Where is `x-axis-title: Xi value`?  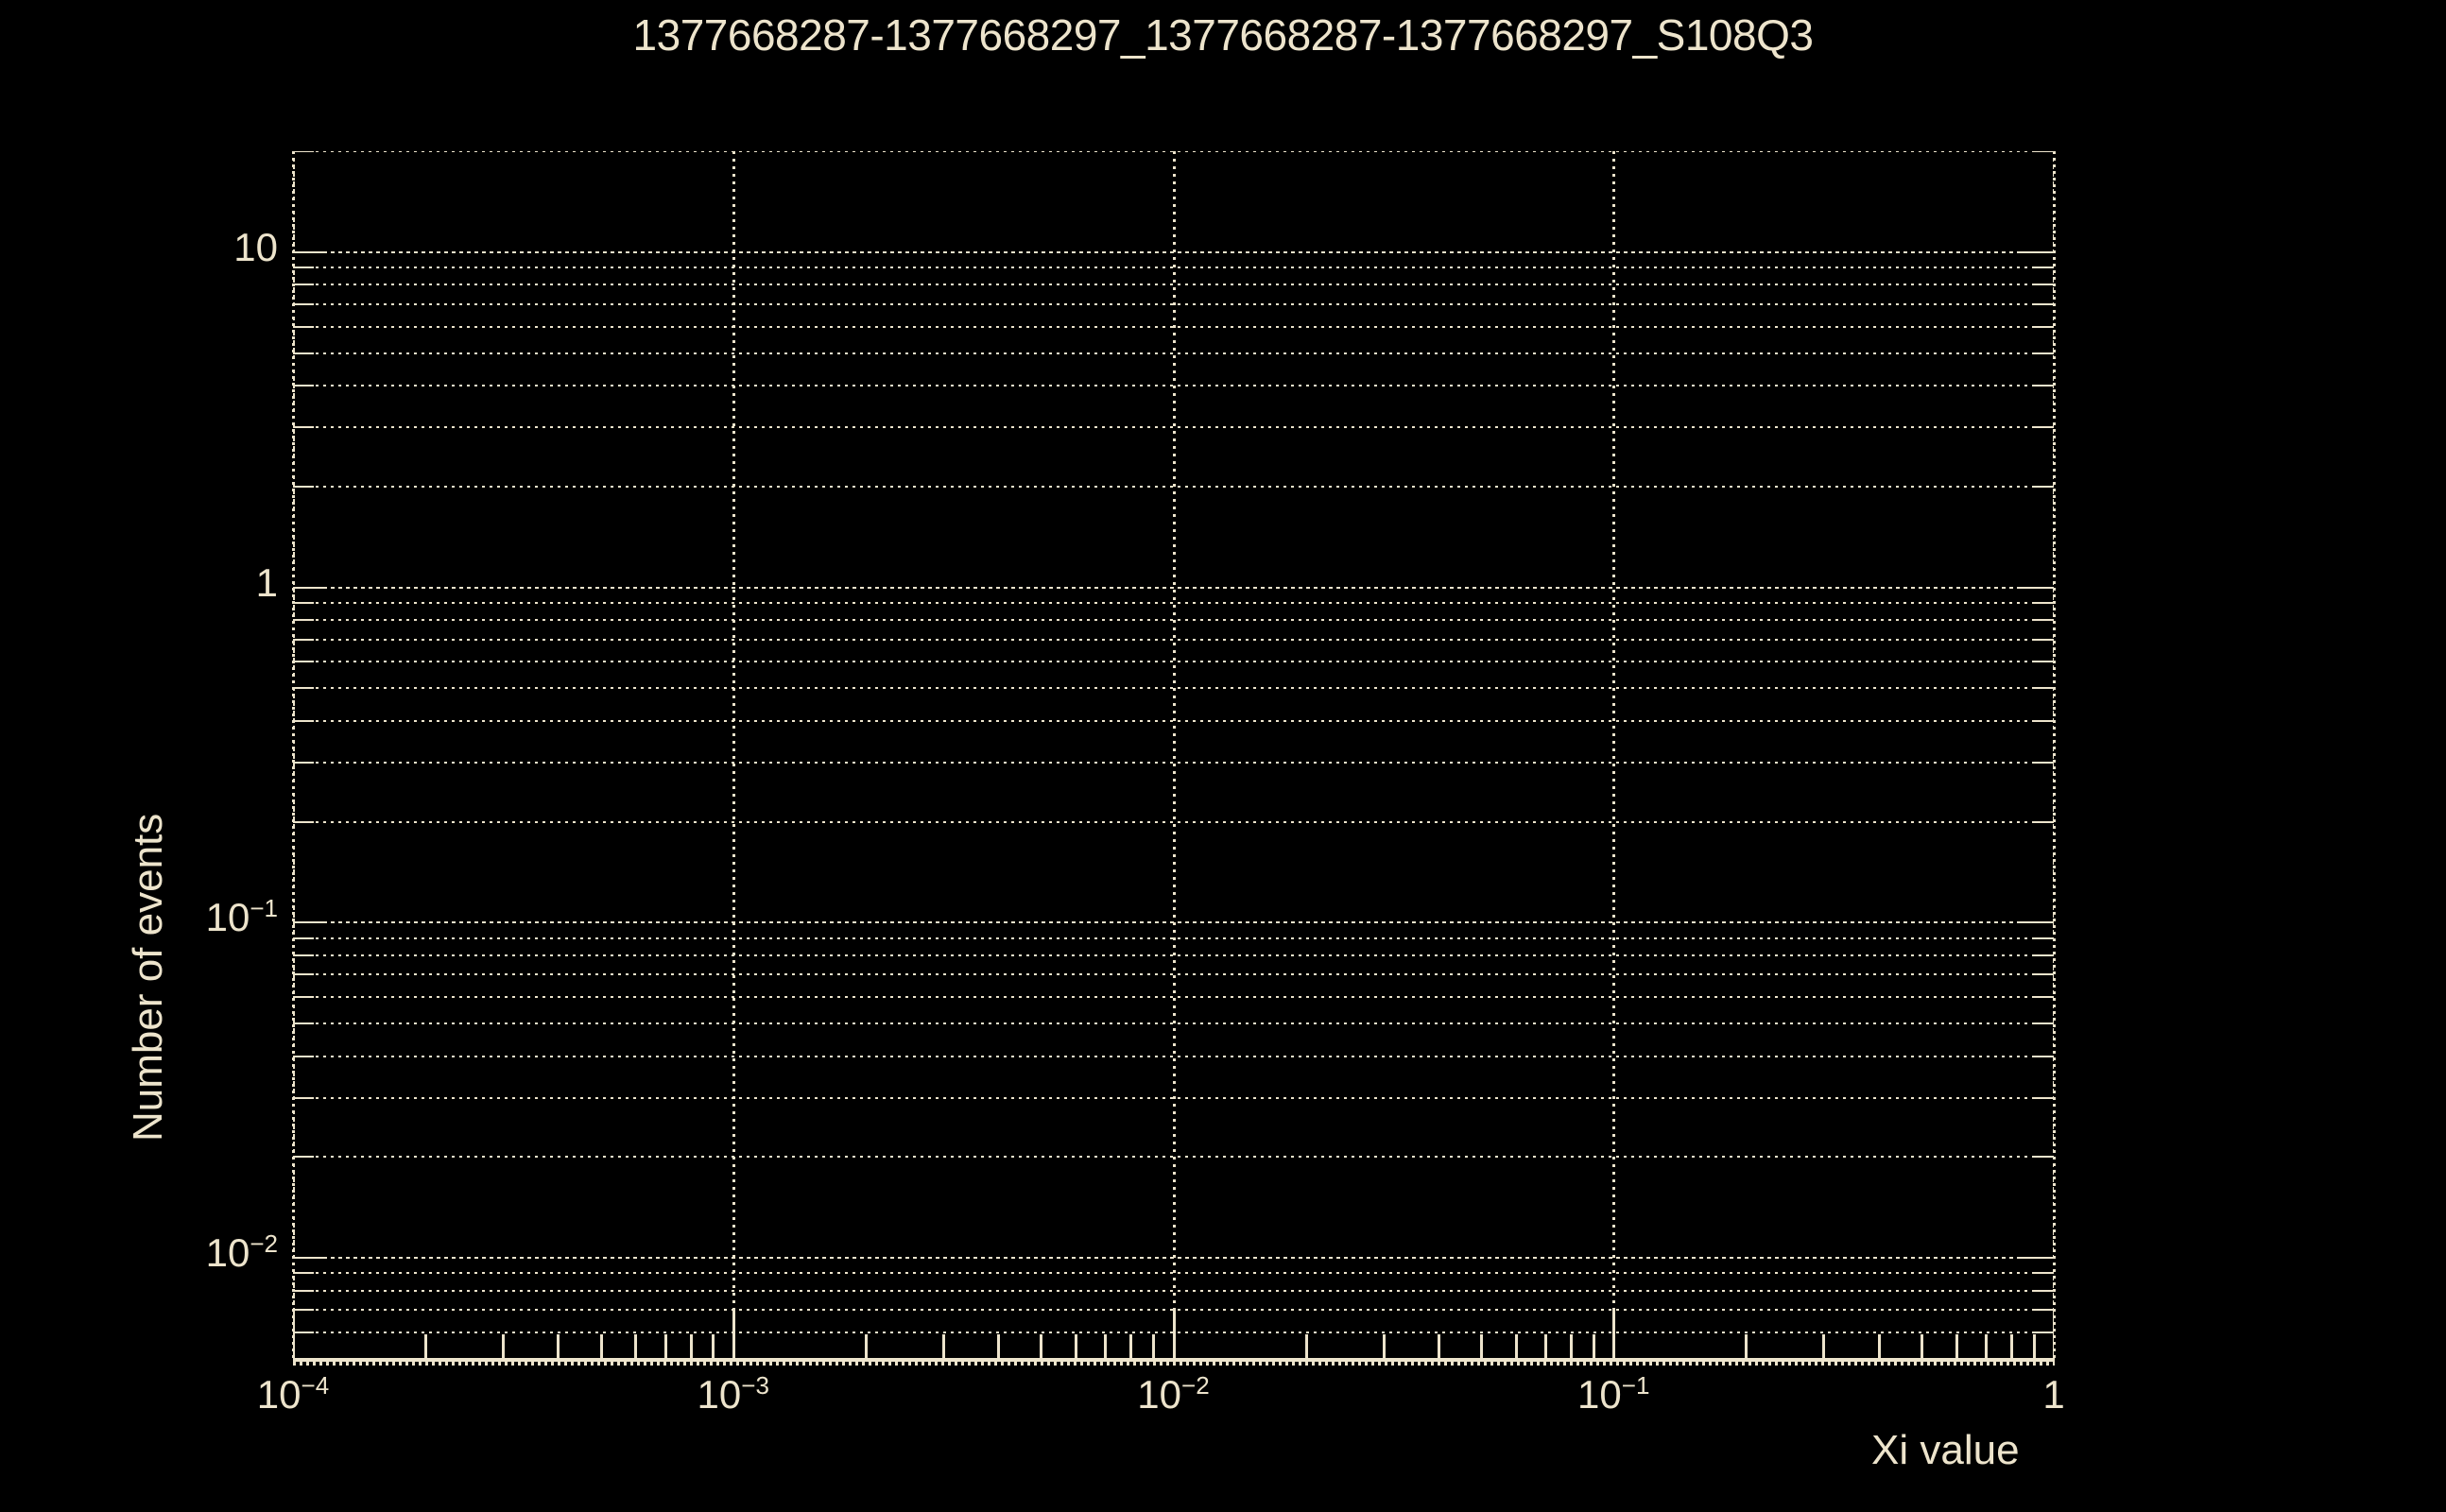
x-axis-title: Xi value is located at coordinates (1946, 1450).